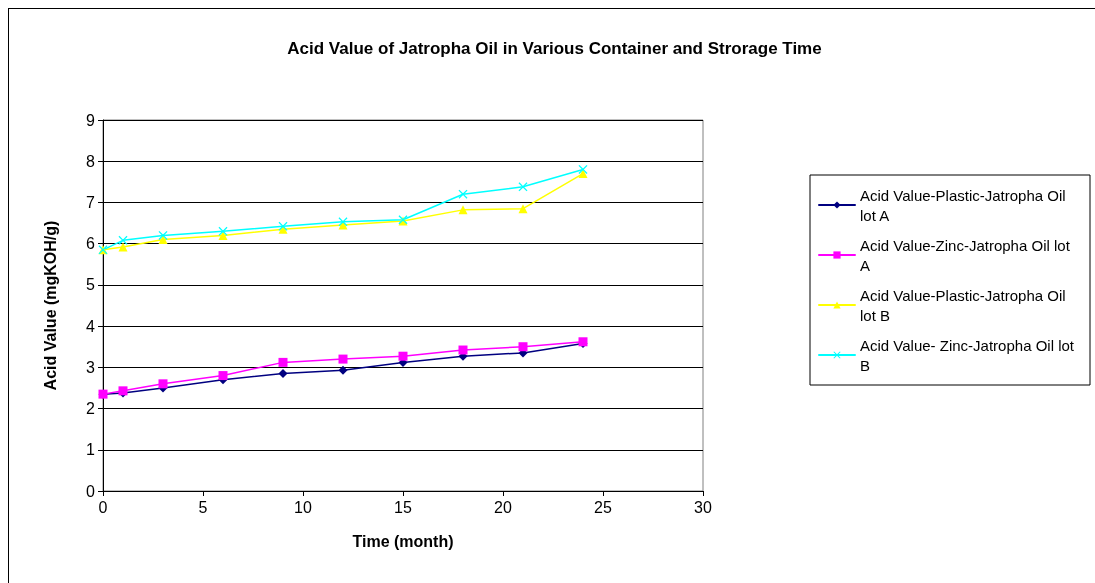 Image resolution: width=1095 pixels, height=583 pixels. I want to click on x-axis-title: Time (month), so click(403, 541).